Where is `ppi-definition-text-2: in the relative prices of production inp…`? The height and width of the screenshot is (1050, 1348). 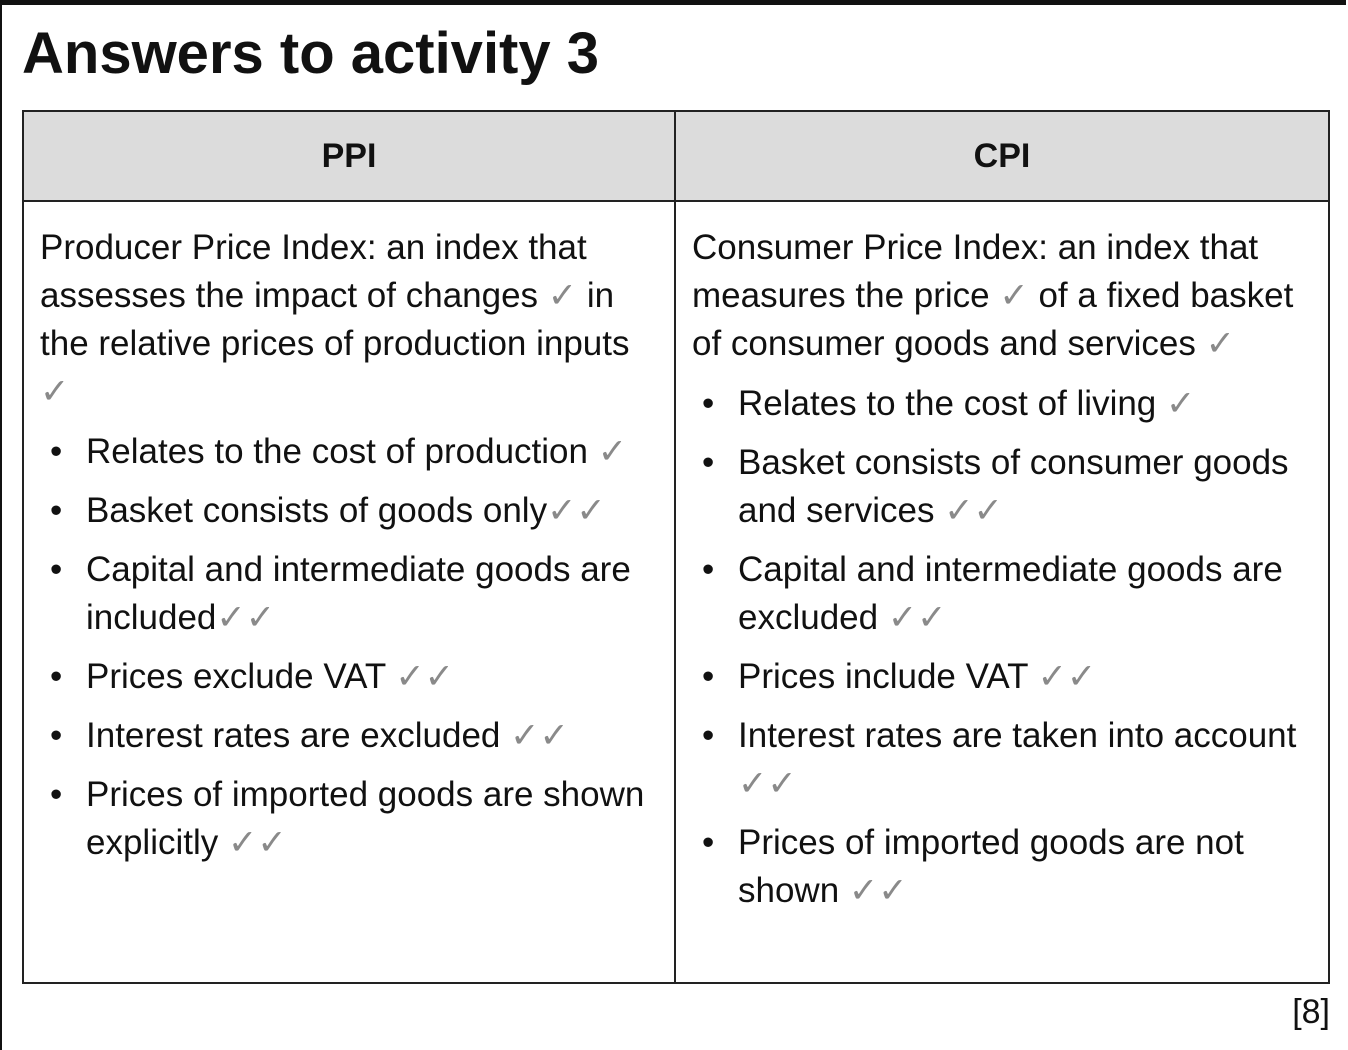
ppi-definition-text-2: in the relative prices of production inp… is located at coordinates (335, 319).